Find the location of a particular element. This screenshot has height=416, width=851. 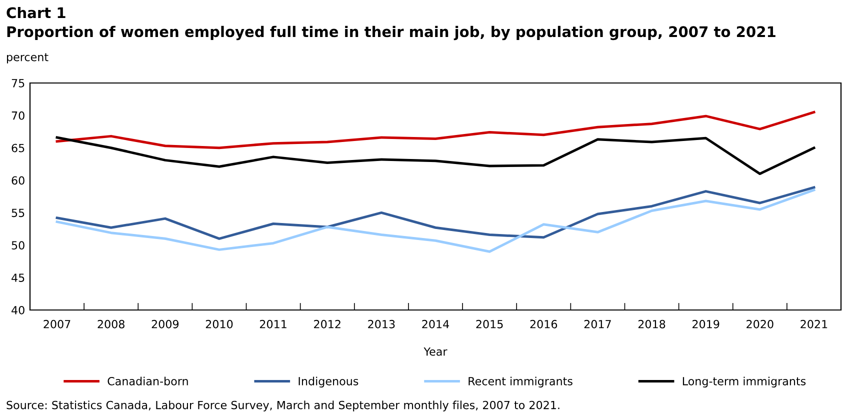

y-tick-label: 55 is located at coordinates (18, 213).